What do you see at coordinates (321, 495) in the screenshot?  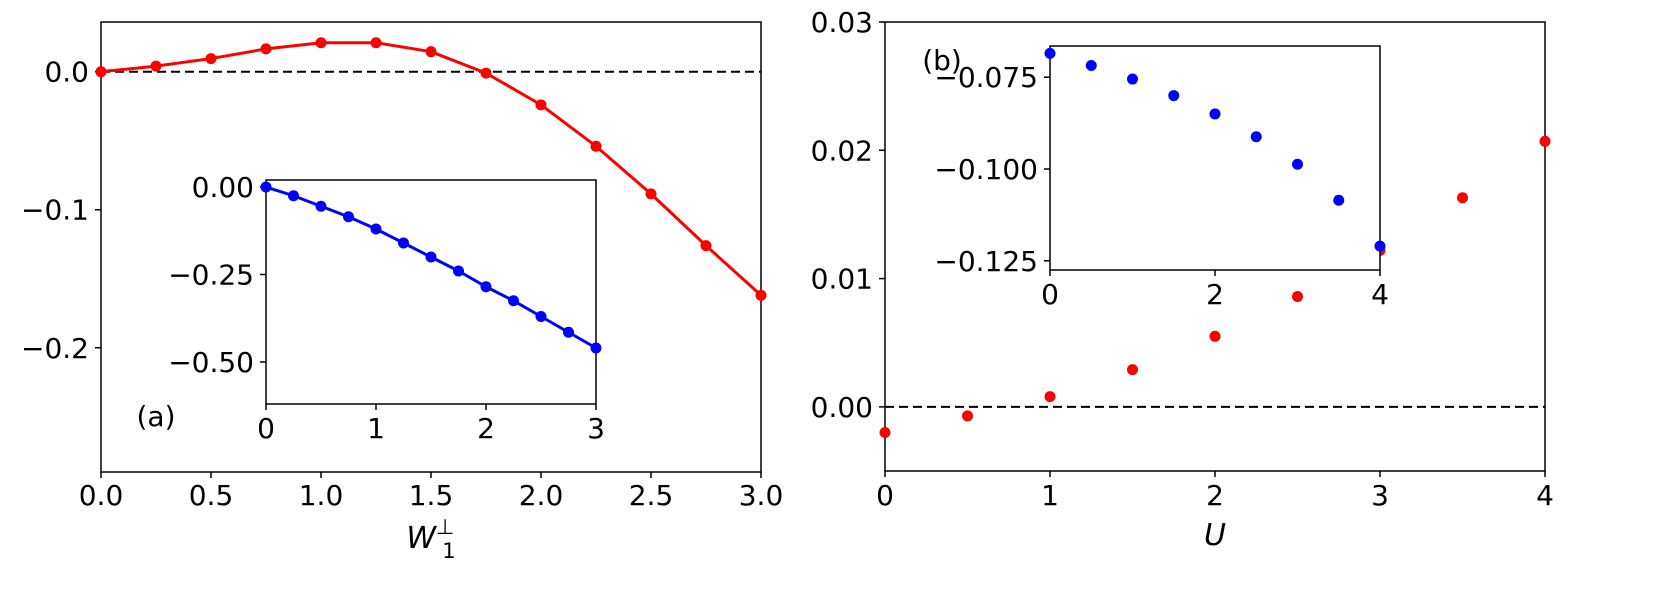 I see `main-x-tick-label: 1.0` at bounding box center [321, 495].